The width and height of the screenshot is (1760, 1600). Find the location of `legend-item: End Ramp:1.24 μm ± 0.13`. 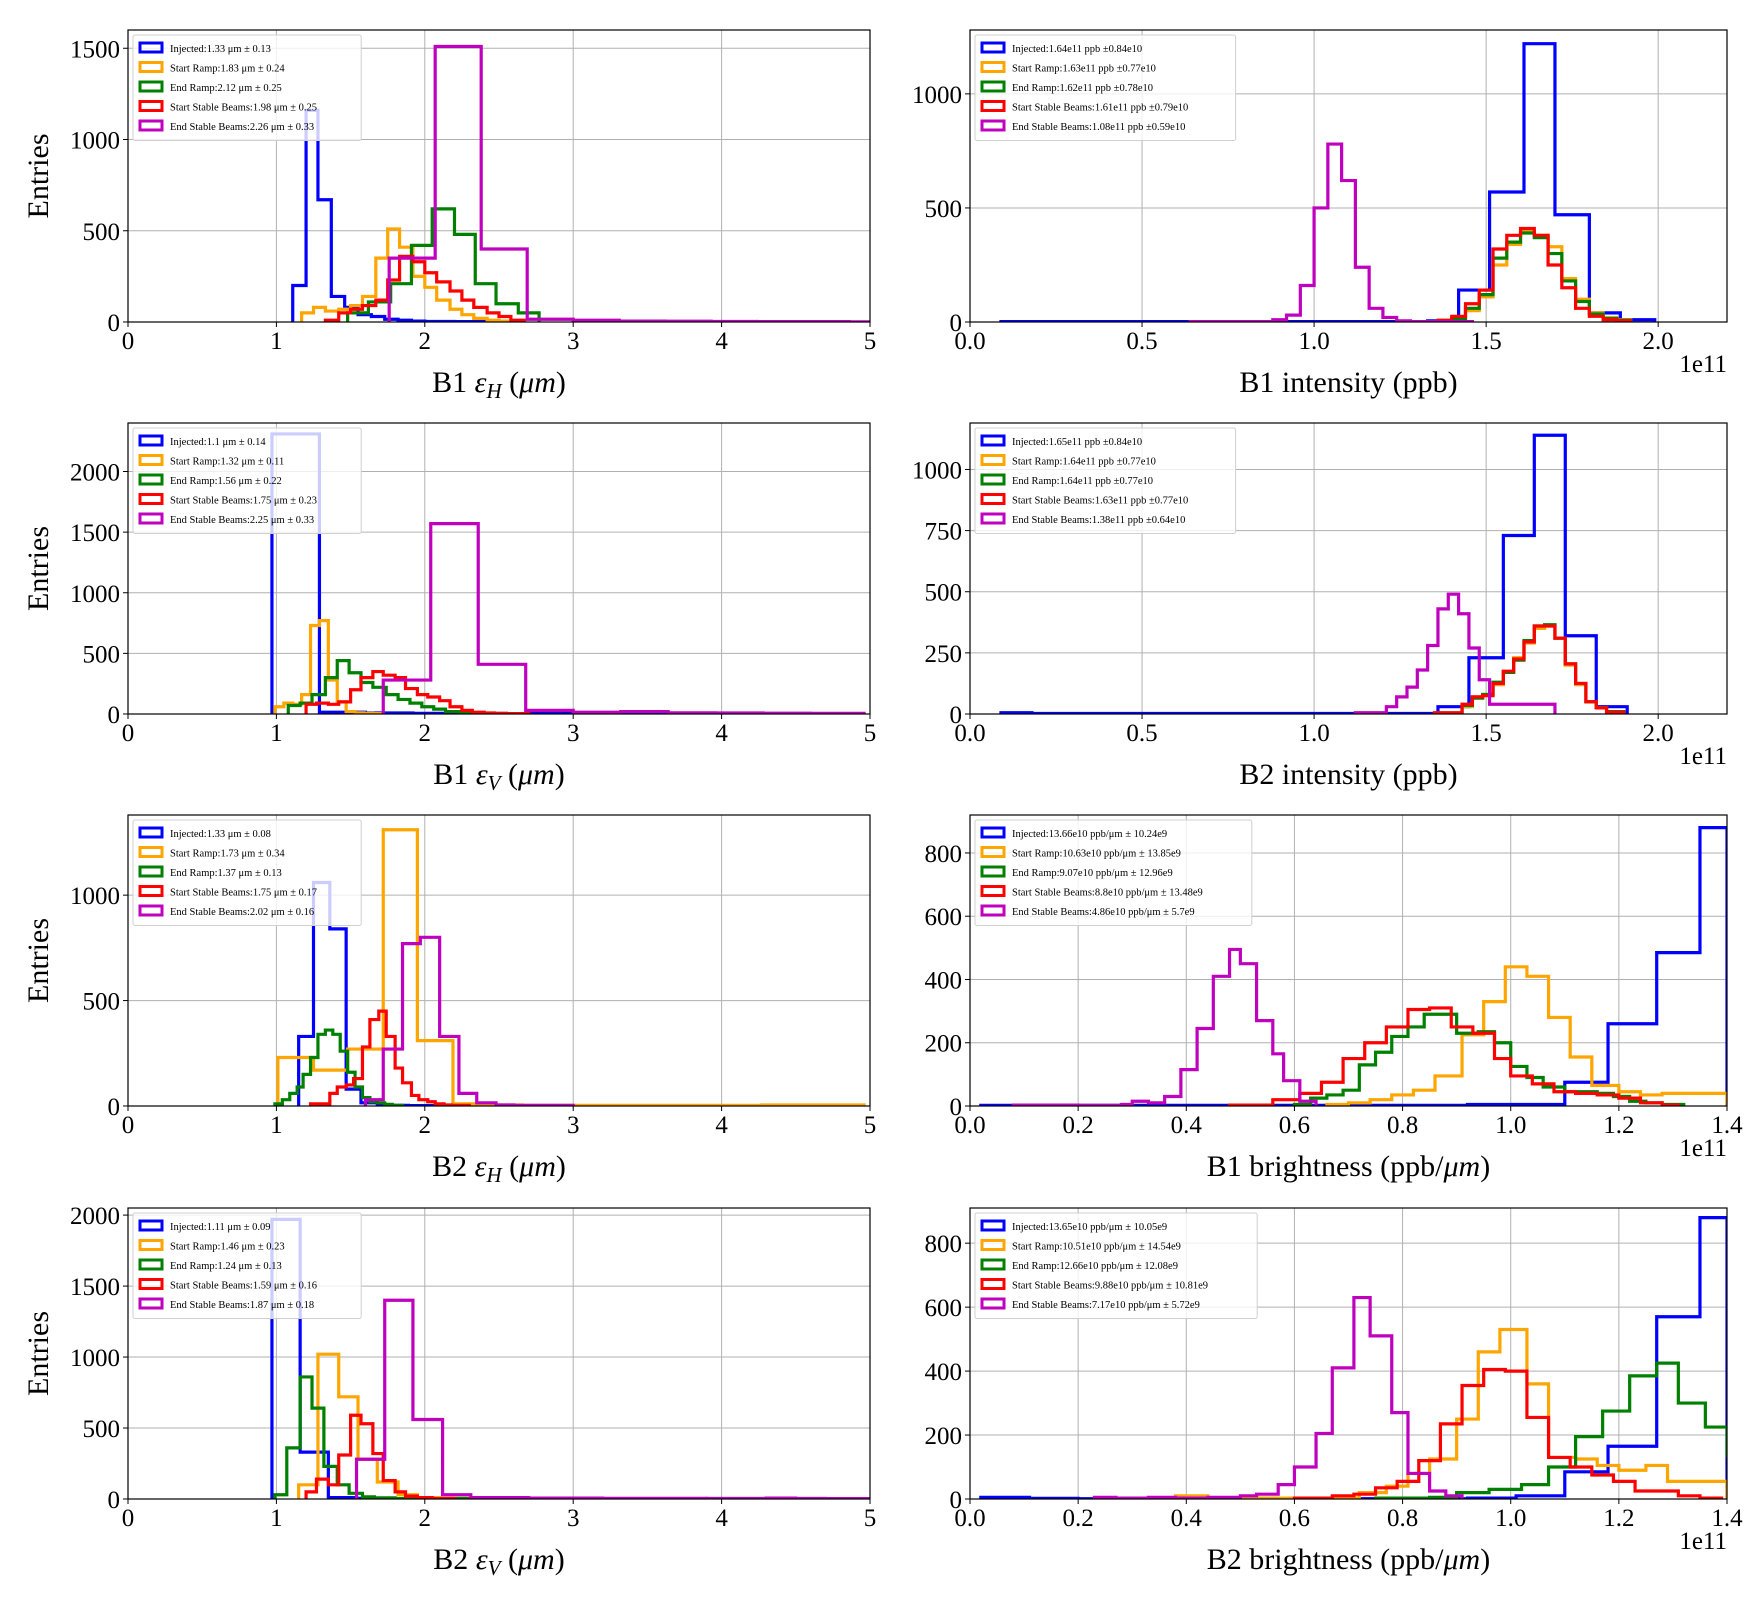

legend-item: End Ramp:1.24 μm ± 0.13 is located at coordinates (210, 1265).